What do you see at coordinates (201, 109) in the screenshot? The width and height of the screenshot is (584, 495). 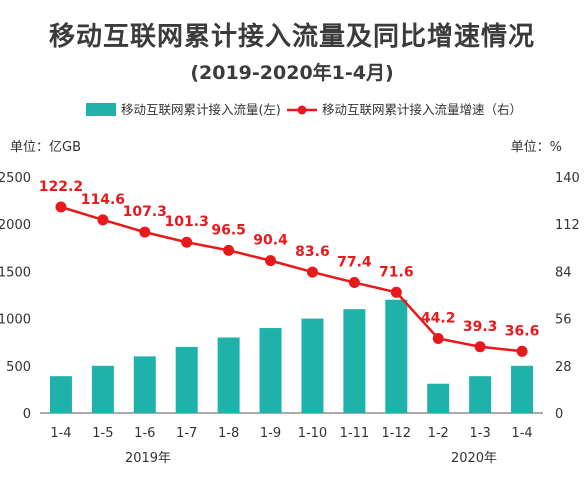 I see `legend-bar-label: 移动互联网累计接入流量(左)` at bounding box center [201, 109].